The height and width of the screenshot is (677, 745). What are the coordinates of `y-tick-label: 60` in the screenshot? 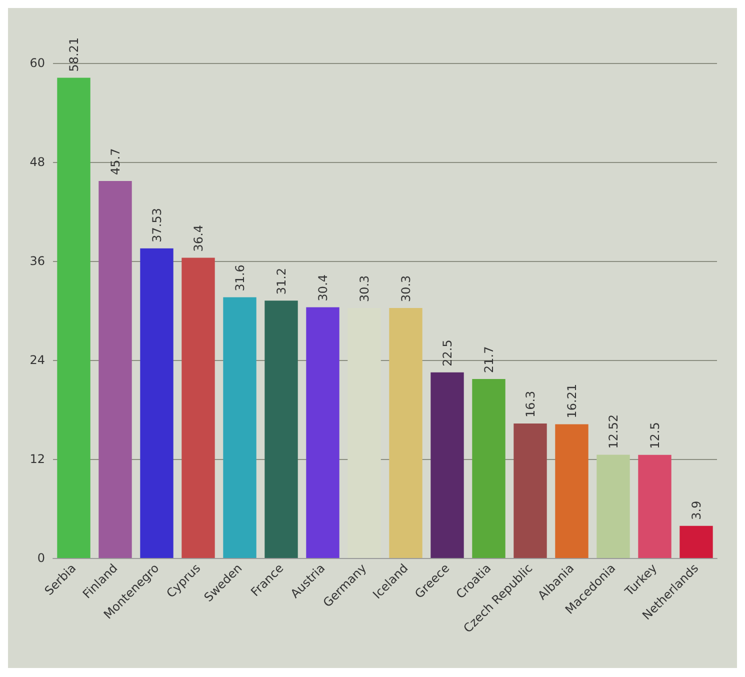 It's located at (37, 63).